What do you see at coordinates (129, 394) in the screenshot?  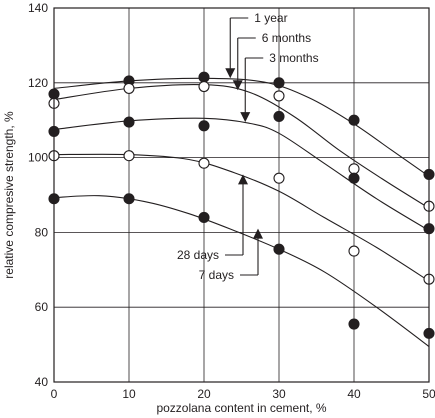 I see `x-tick-label: 10` at bounding box center [129, 394].